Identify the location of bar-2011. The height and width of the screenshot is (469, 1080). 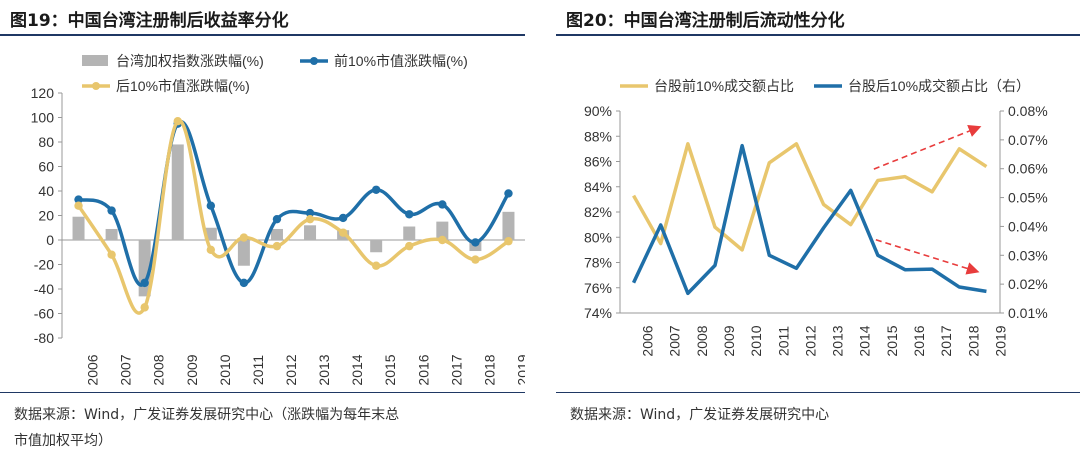
(243, 253).